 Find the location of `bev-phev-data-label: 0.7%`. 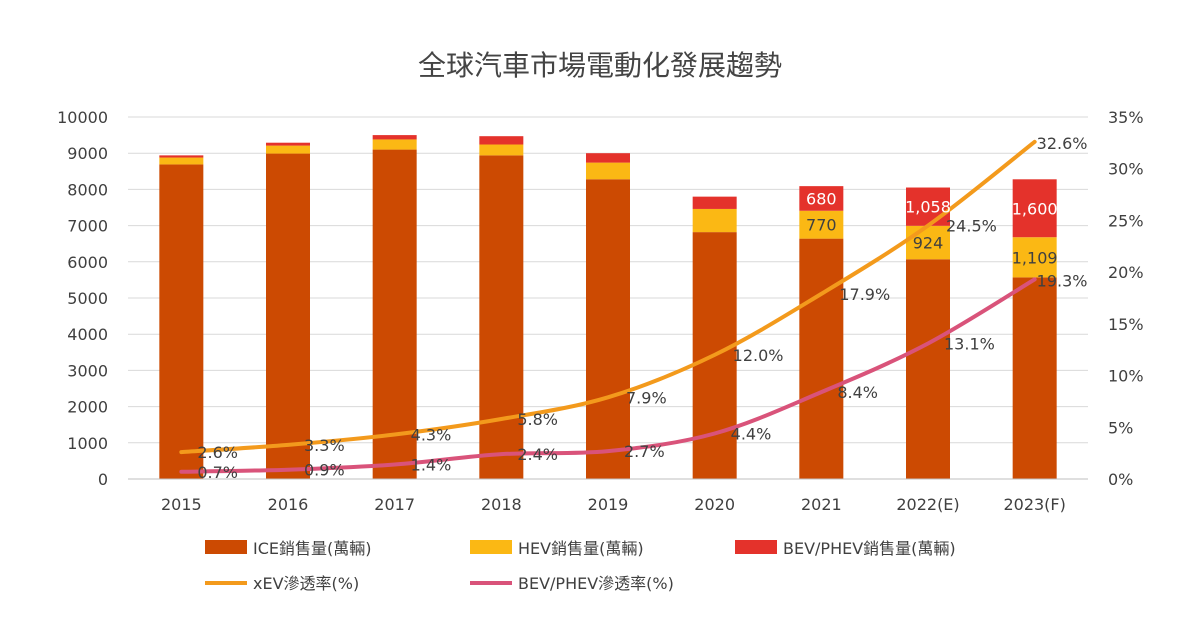

bev-phev-data-label: 0.7% is located at coordinates (217, 472).